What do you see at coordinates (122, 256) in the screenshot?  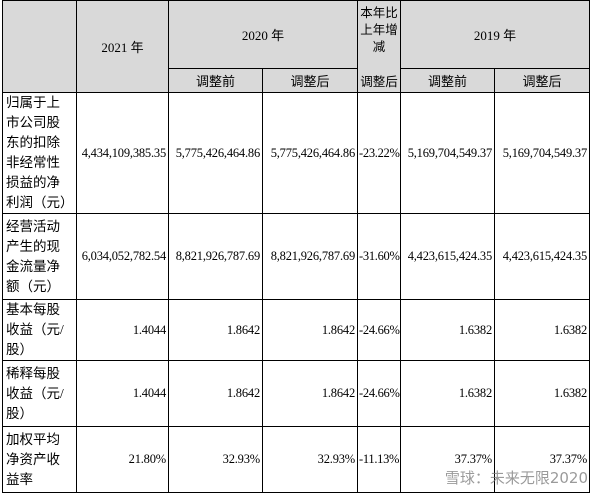 I see `value-cell: 6,034,052,782.54` at bounding box center [122, 256].